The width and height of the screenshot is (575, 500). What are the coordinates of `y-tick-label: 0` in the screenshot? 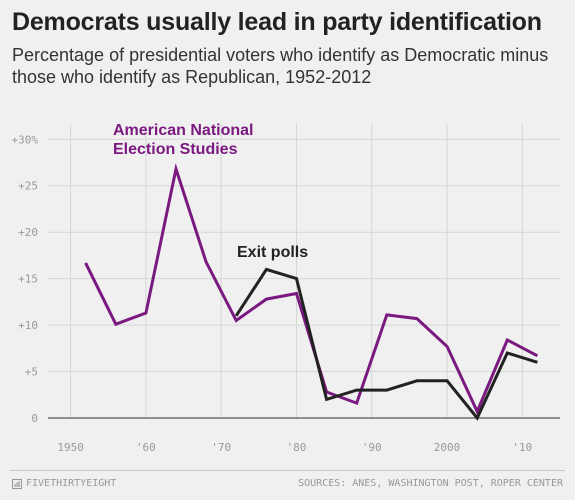 It's located at (34, 418).